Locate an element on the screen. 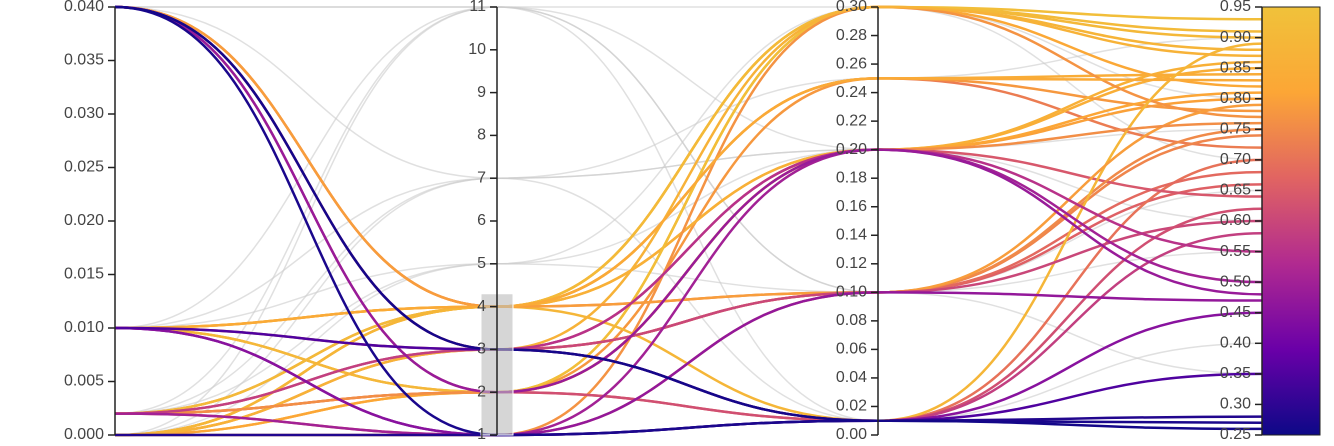 Image resolution: width=1334 pixels, height=446 pixels. tick-label: 3 is located at coordinates (481, 349).